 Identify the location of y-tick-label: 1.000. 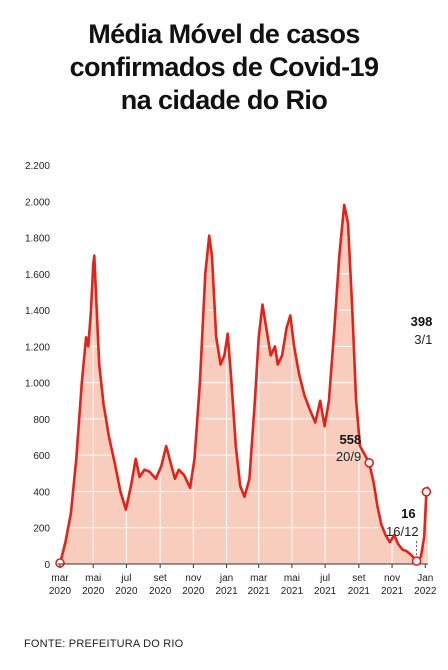
(37, 384).